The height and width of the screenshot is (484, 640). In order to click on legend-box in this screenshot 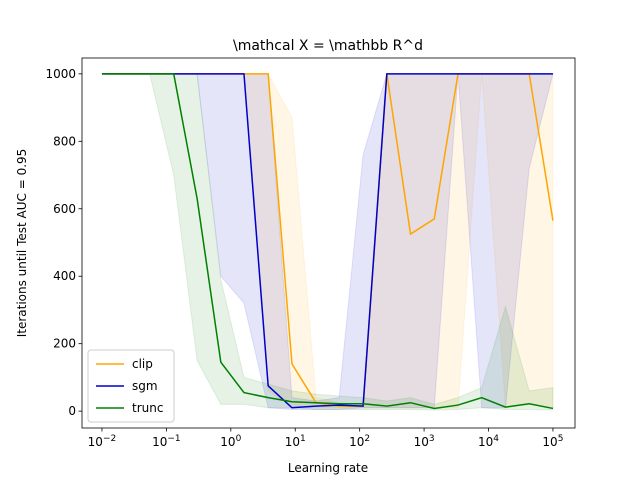, I will do `click(131, 386)`.